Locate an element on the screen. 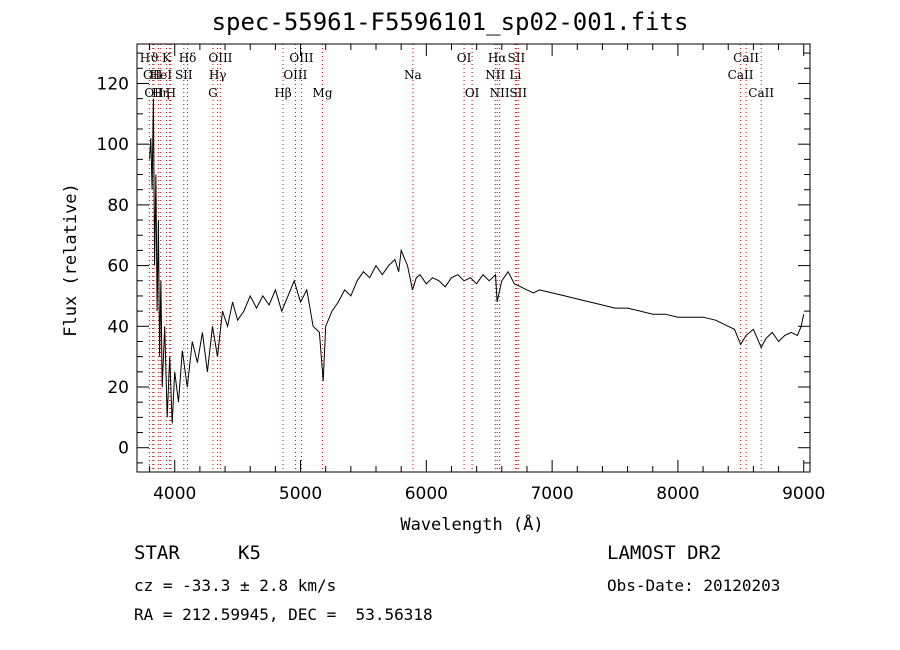 Image resolution: width=900 pixels, height=650 pixels. spectral-line-label: Na is located at coordinates (413, 75).